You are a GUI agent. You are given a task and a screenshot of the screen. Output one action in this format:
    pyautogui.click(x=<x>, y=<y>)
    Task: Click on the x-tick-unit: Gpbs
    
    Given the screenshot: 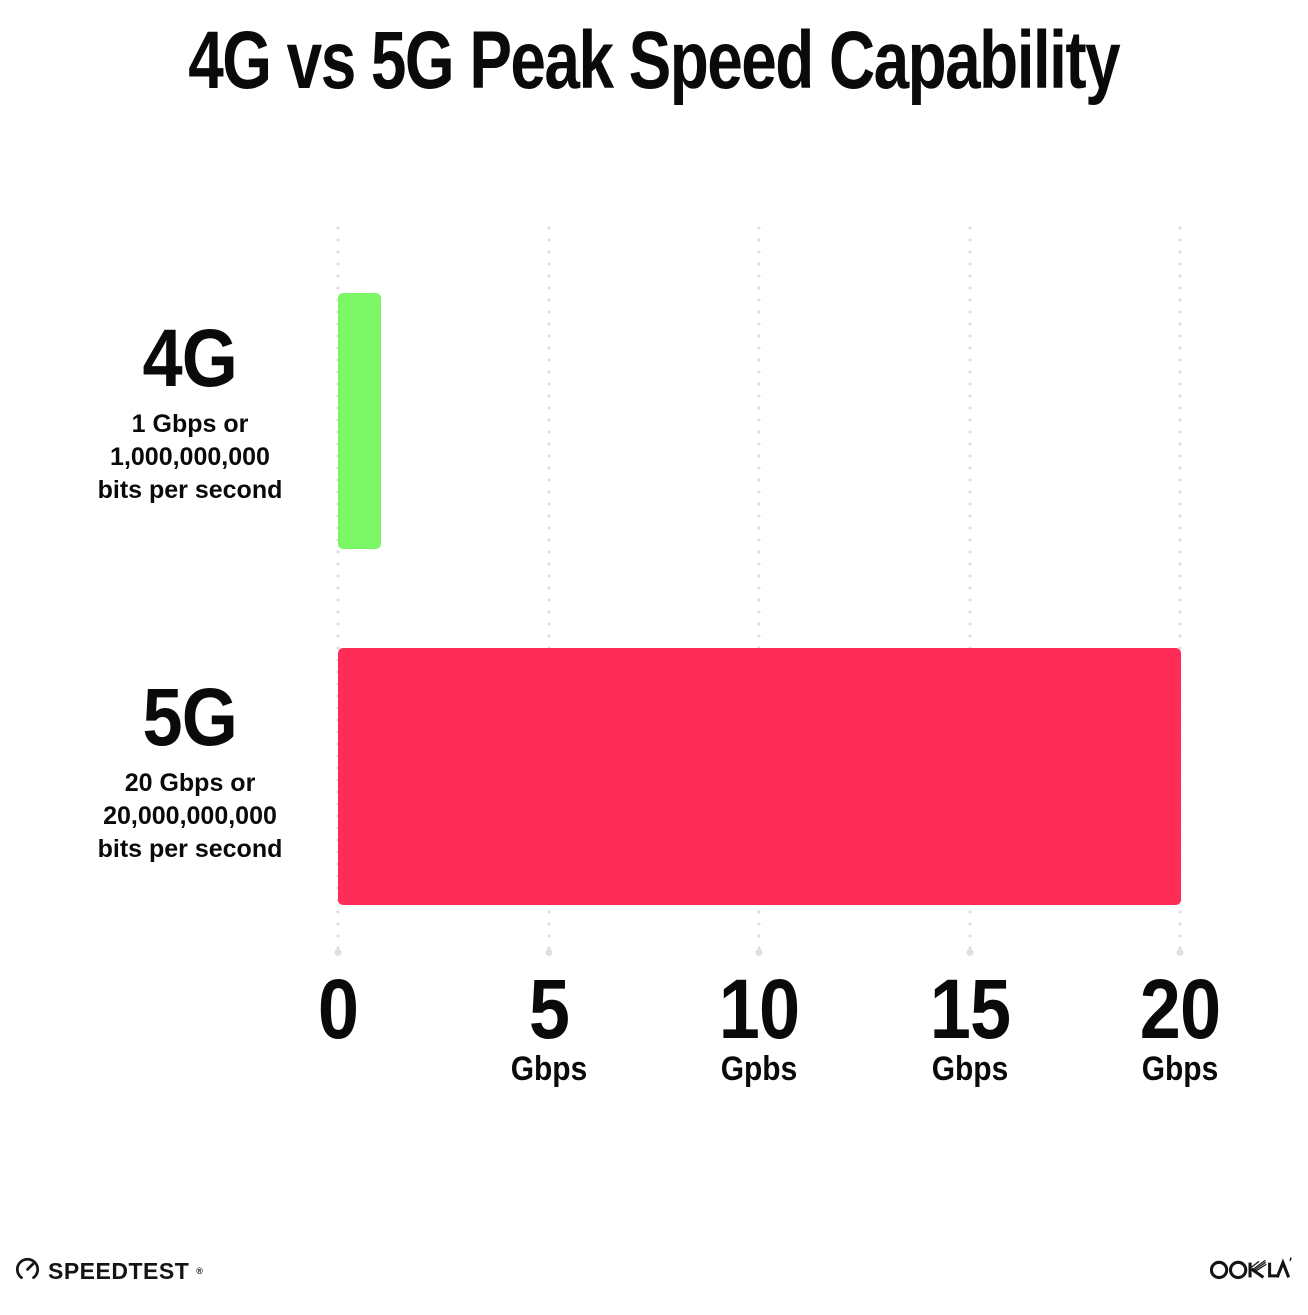 What is the action you would take?
    pyautogui.click(x=759, y=1069)
    